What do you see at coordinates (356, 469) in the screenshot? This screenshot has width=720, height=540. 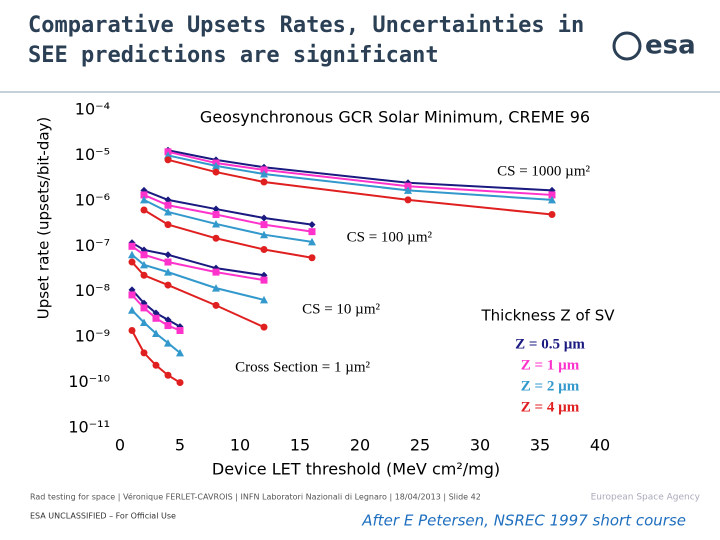 I see `x-axis-label: Device LET threshold (MeV cm²/mg)` at bounding box center [356, 469].